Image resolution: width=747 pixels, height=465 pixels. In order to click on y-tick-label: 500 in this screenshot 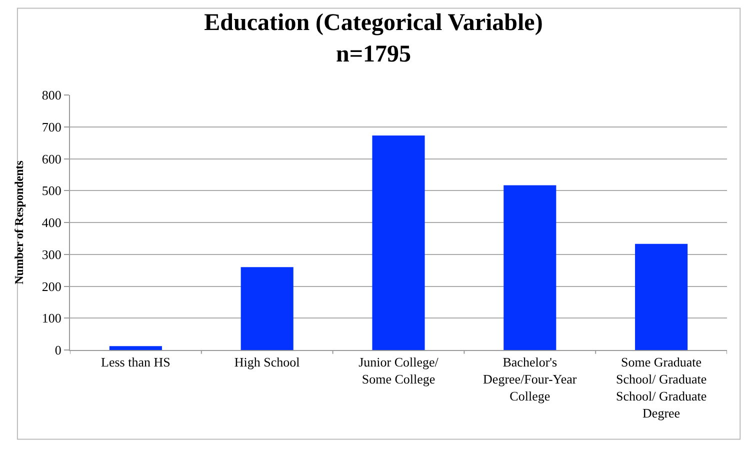, I will do `click(52, 190)`.